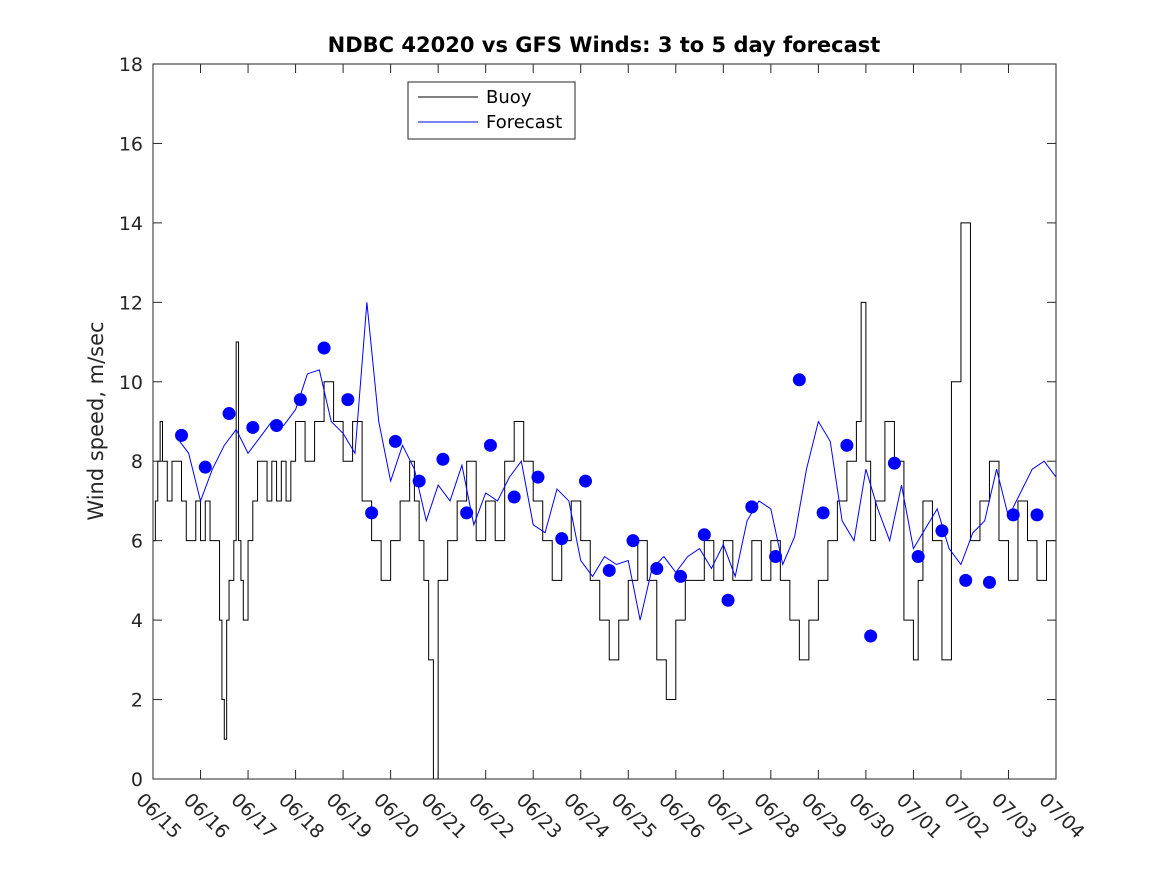  I want to click on y-tick-label: 10, so click(131, 383).